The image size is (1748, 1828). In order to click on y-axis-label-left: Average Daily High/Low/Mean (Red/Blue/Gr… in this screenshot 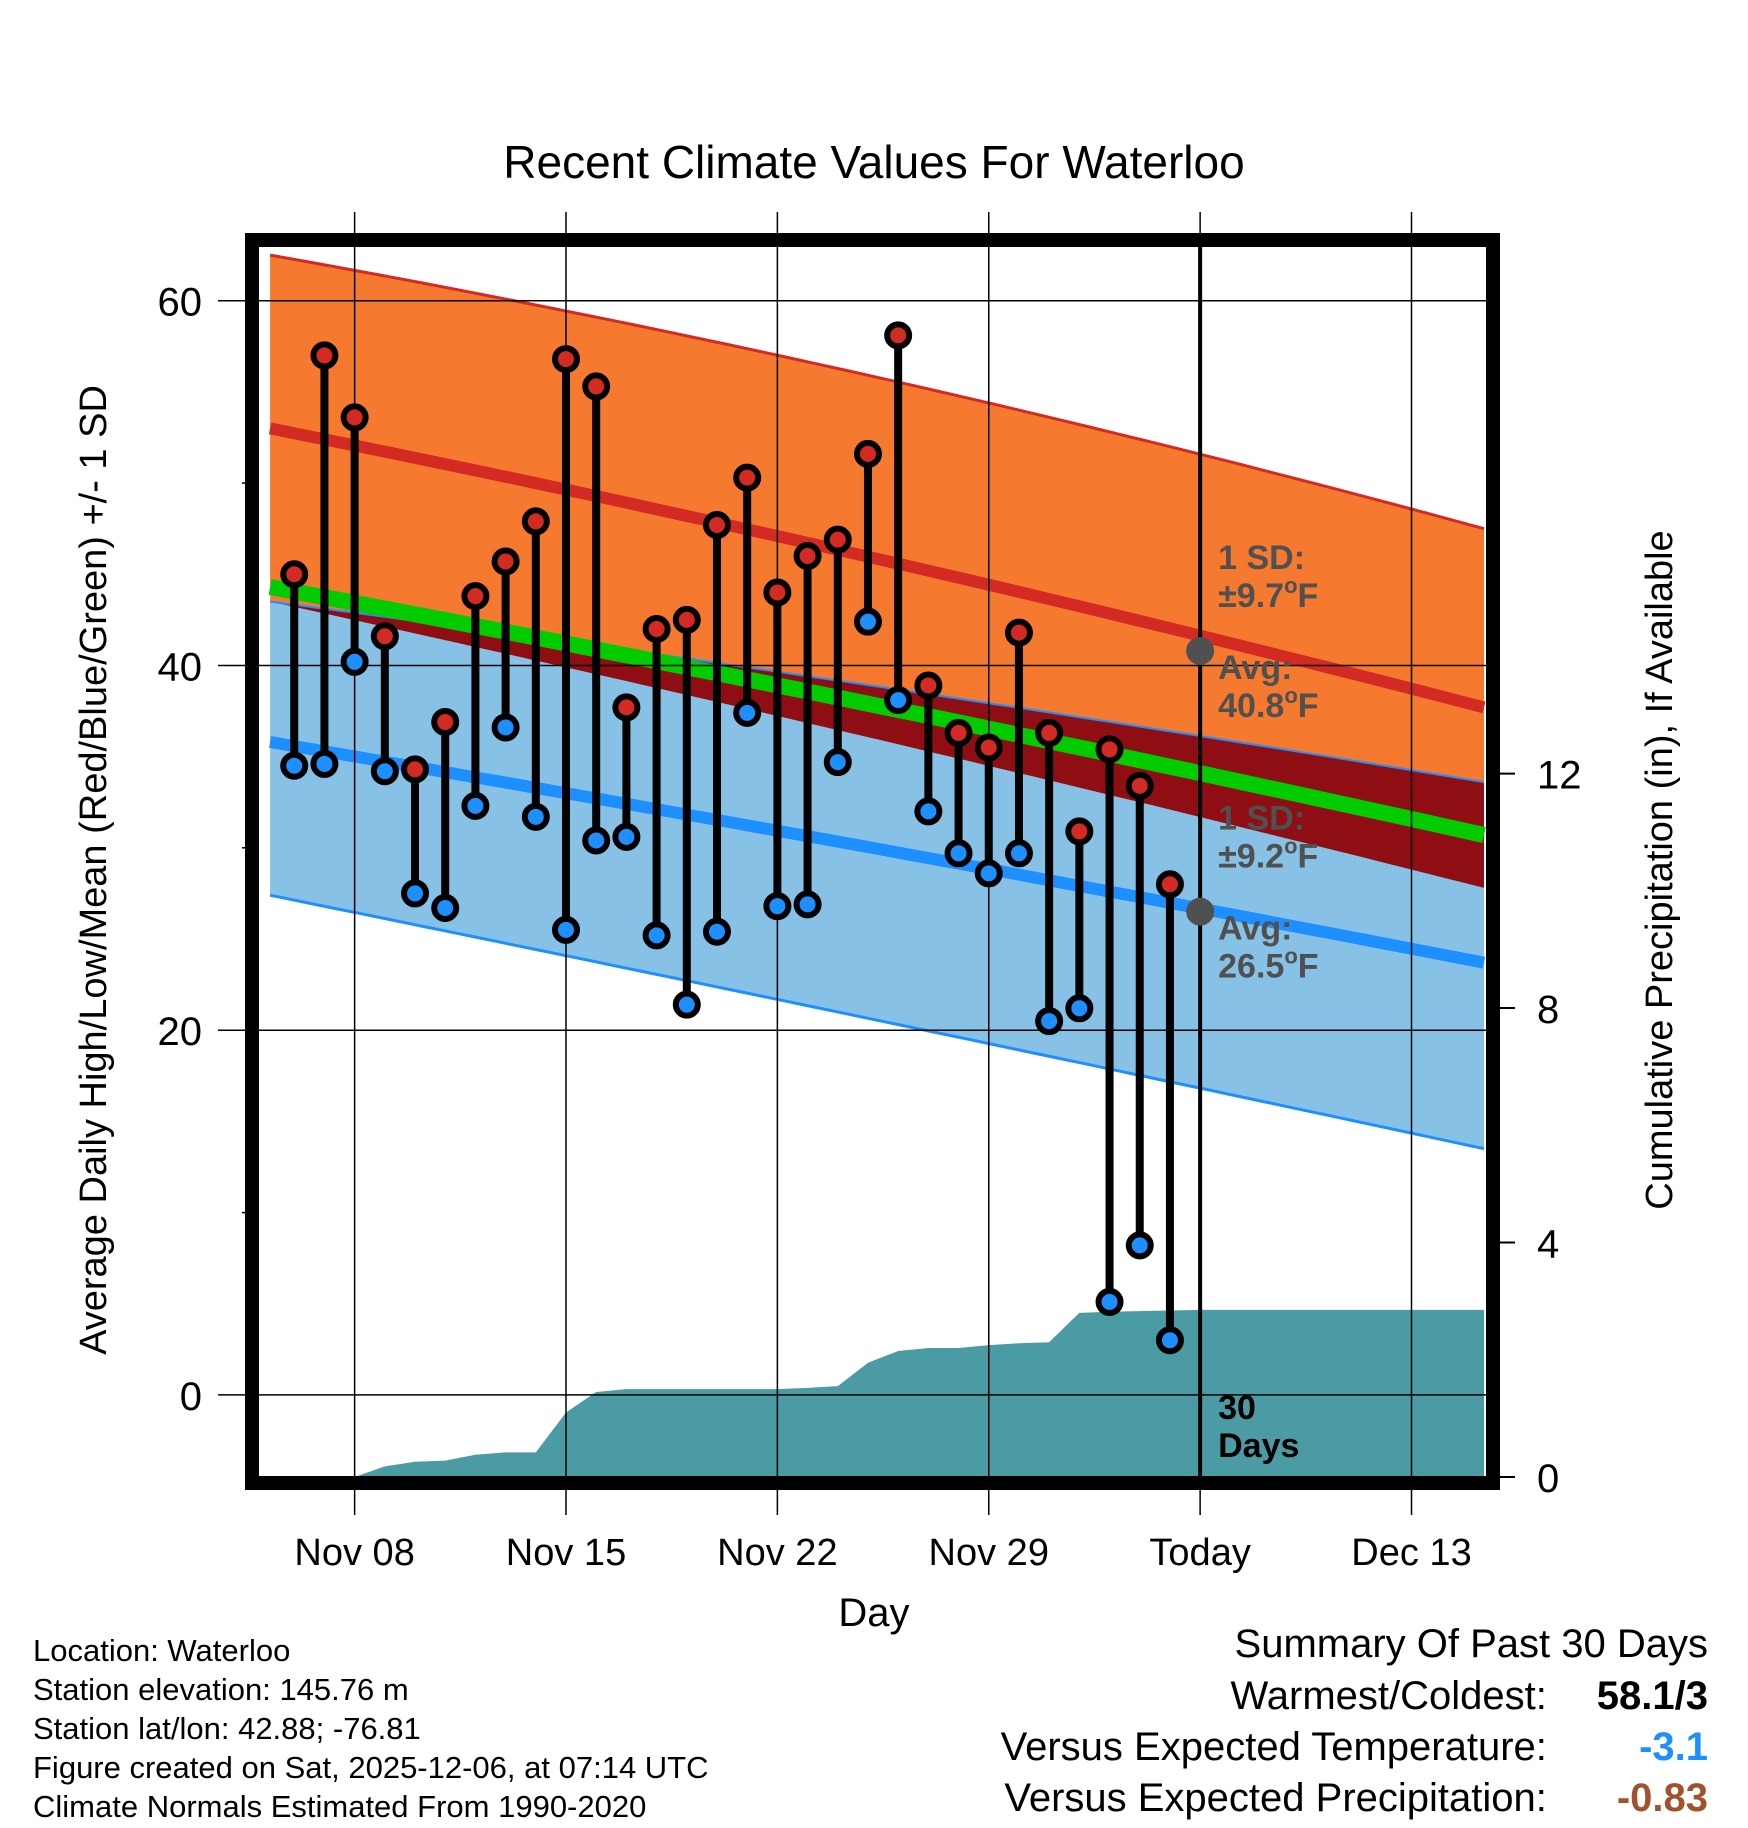, I will do `click(94, 870)`.